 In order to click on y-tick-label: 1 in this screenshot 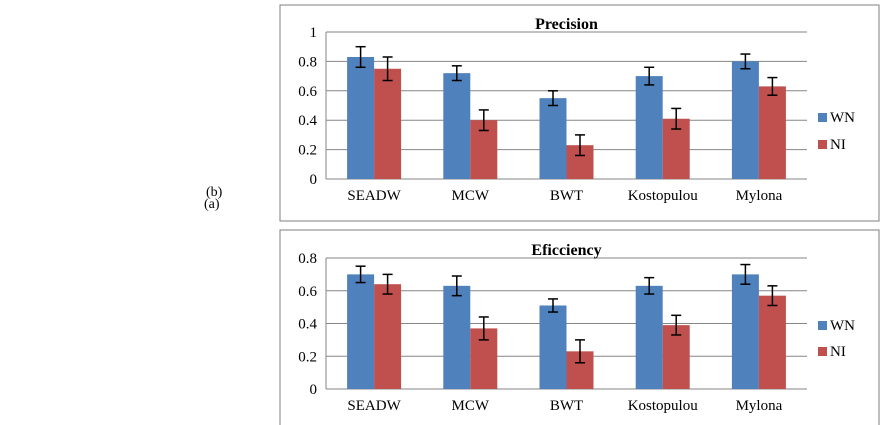, I will do `click(314, 33)`.